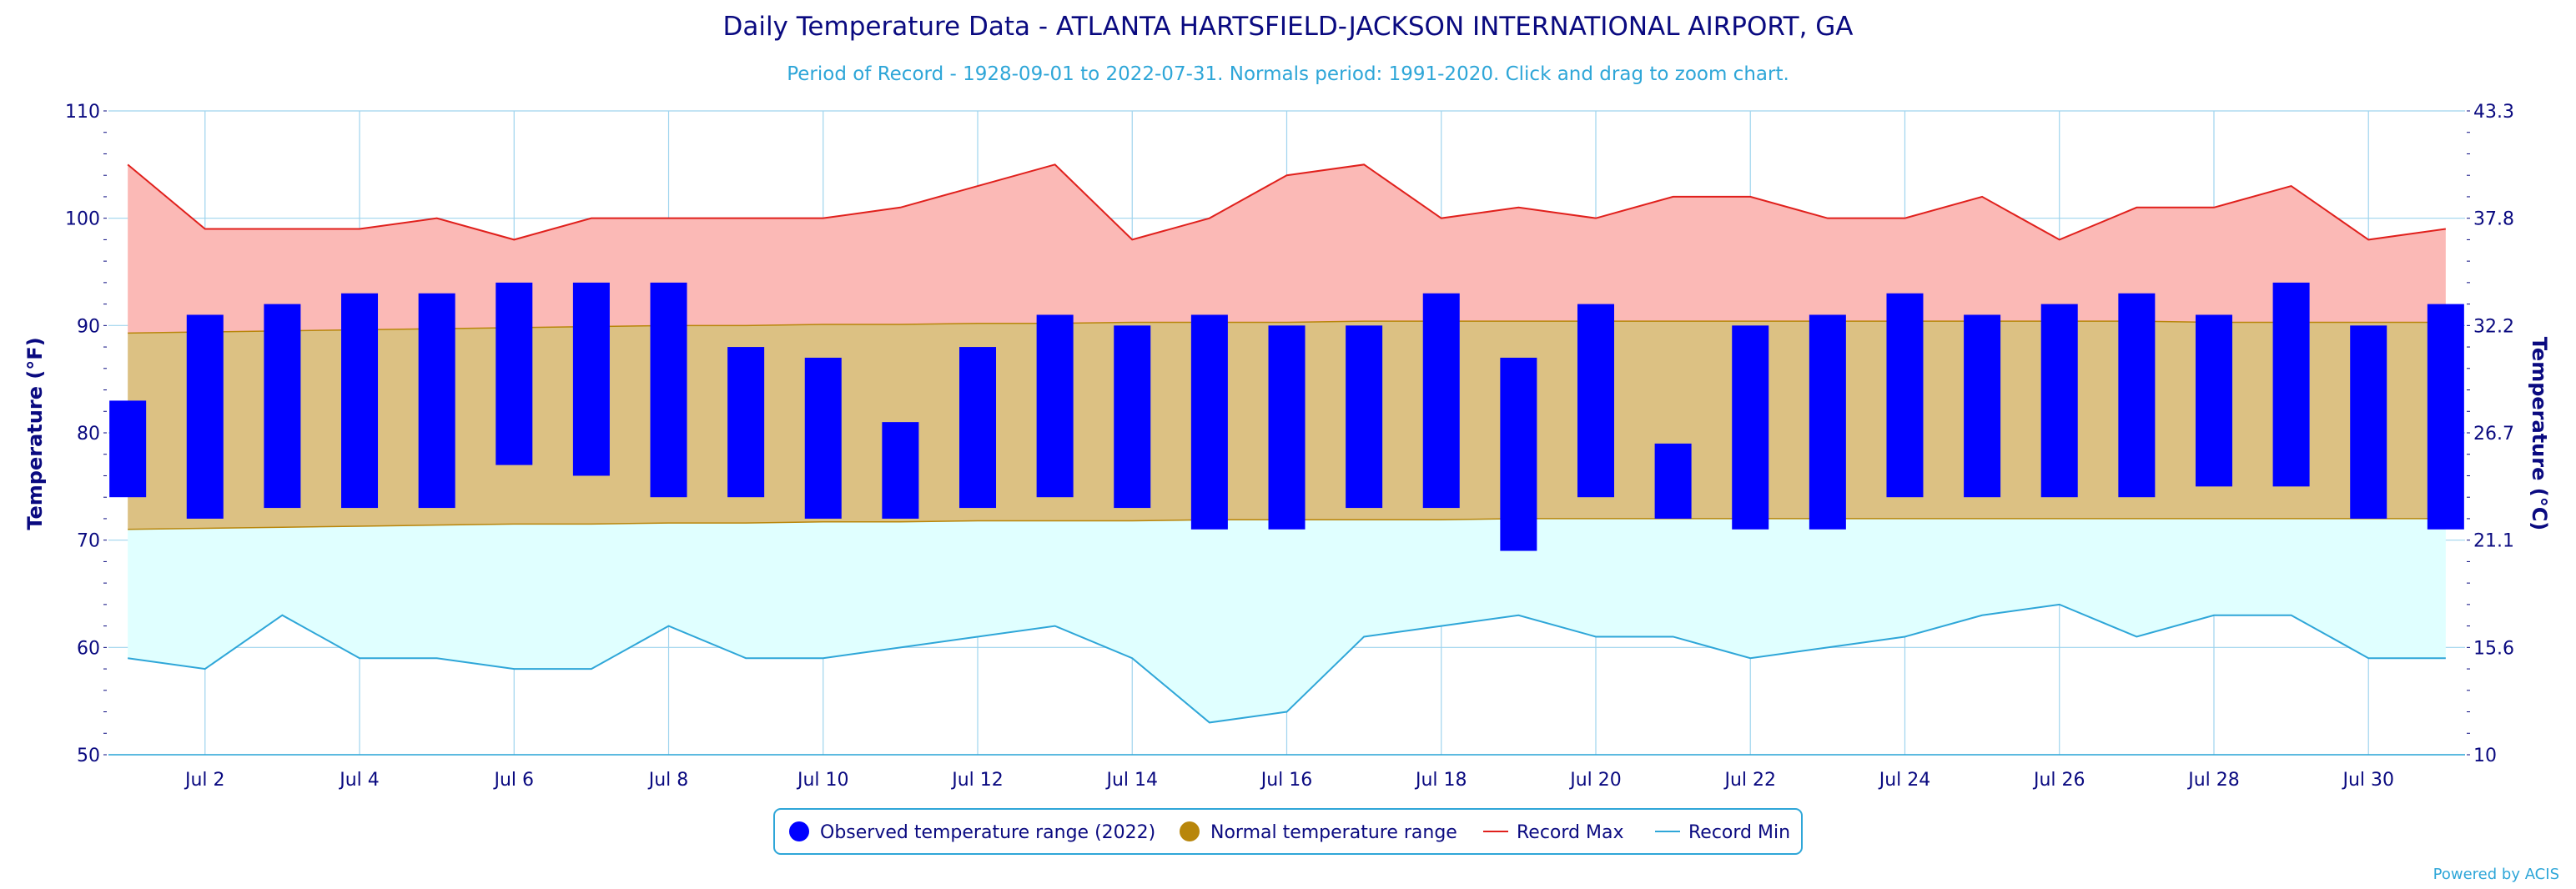  Describe the element at coordinates (987, 832) in the screenshot. I see `legend-observed-label: Observed temperature range (2022)` at that location.